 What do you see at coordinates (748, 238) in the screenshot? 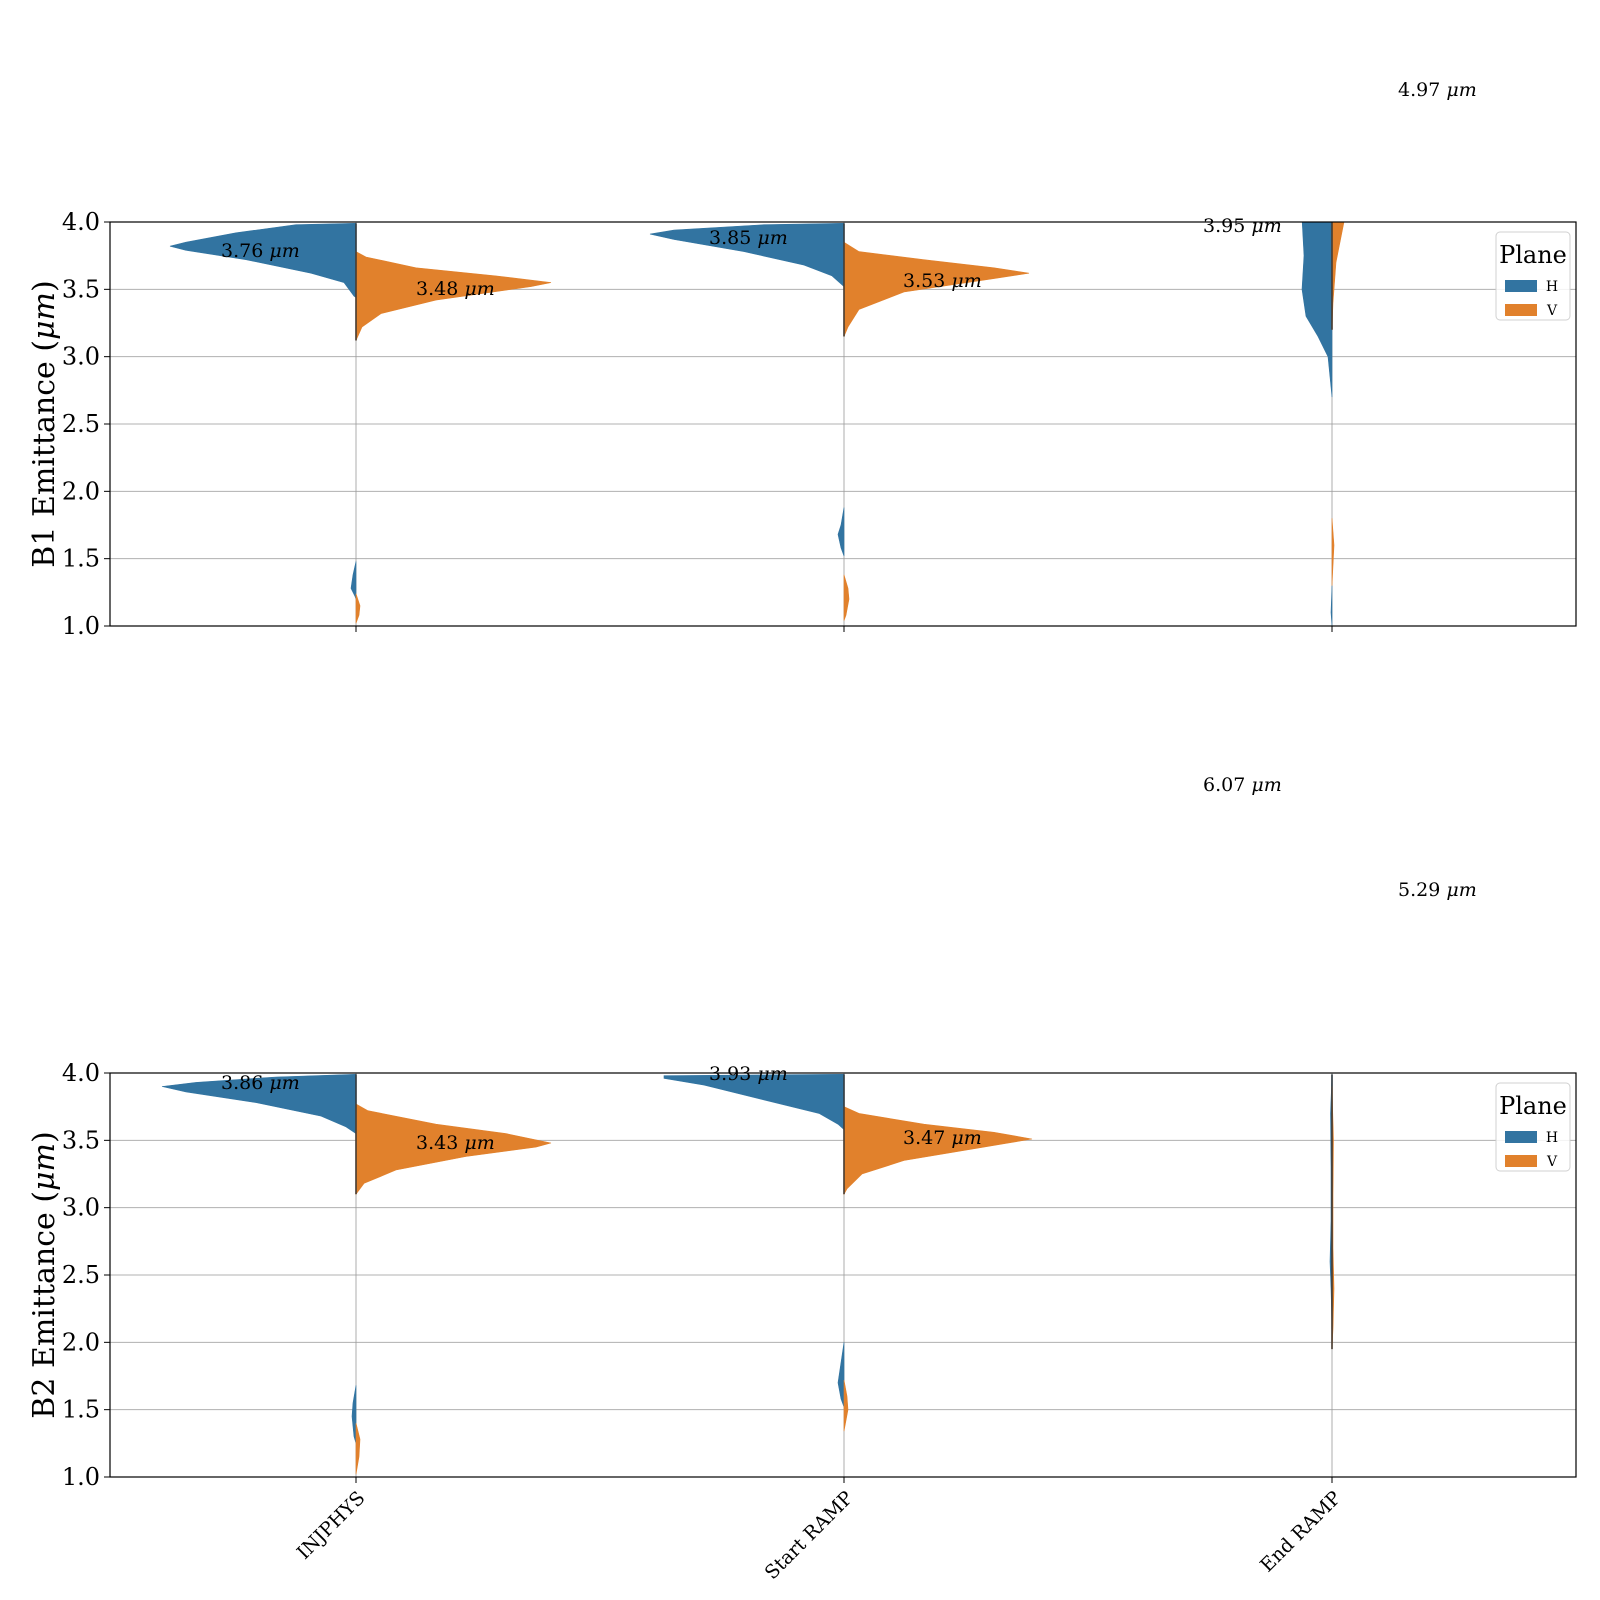
I see `median-annotation: 3.85 μm` at bounding box center [748, 238].